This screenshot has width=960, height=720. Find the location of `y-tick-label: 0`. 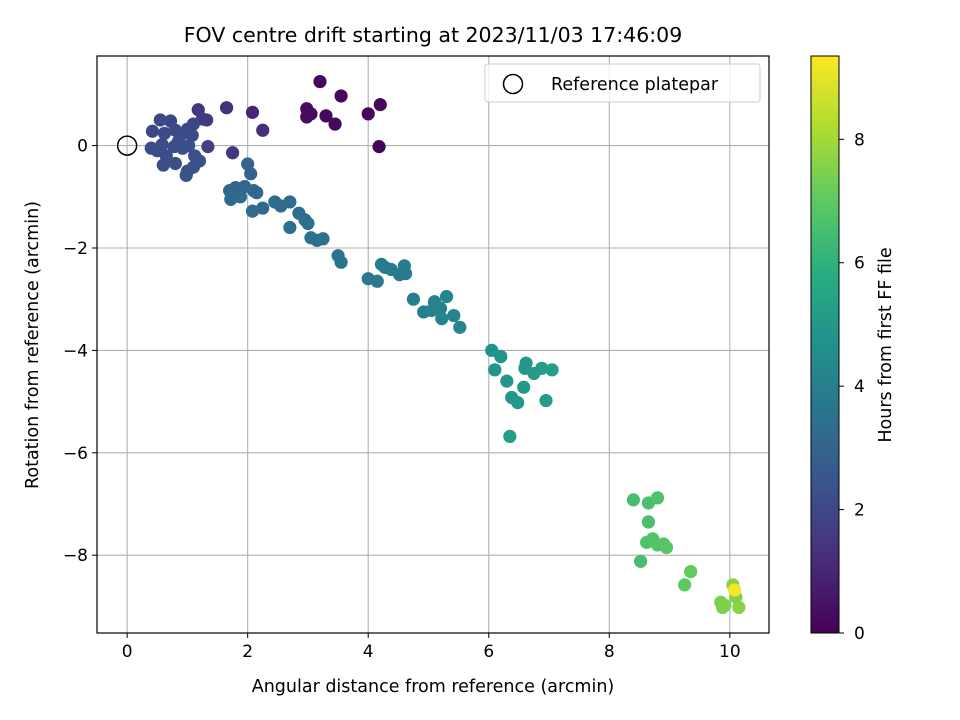

y-tick-label: 0 is located at coordinates (82, 147).